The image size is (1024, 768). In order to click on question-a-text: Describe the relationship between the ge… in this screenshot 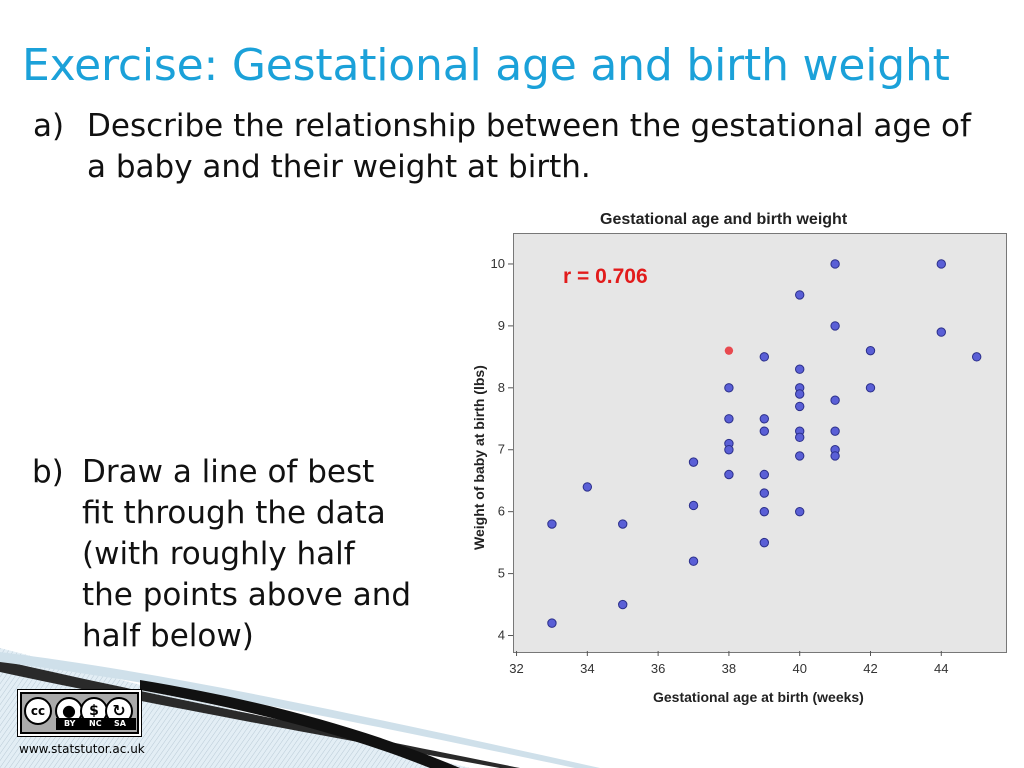, I will do `click(529, 146)`.